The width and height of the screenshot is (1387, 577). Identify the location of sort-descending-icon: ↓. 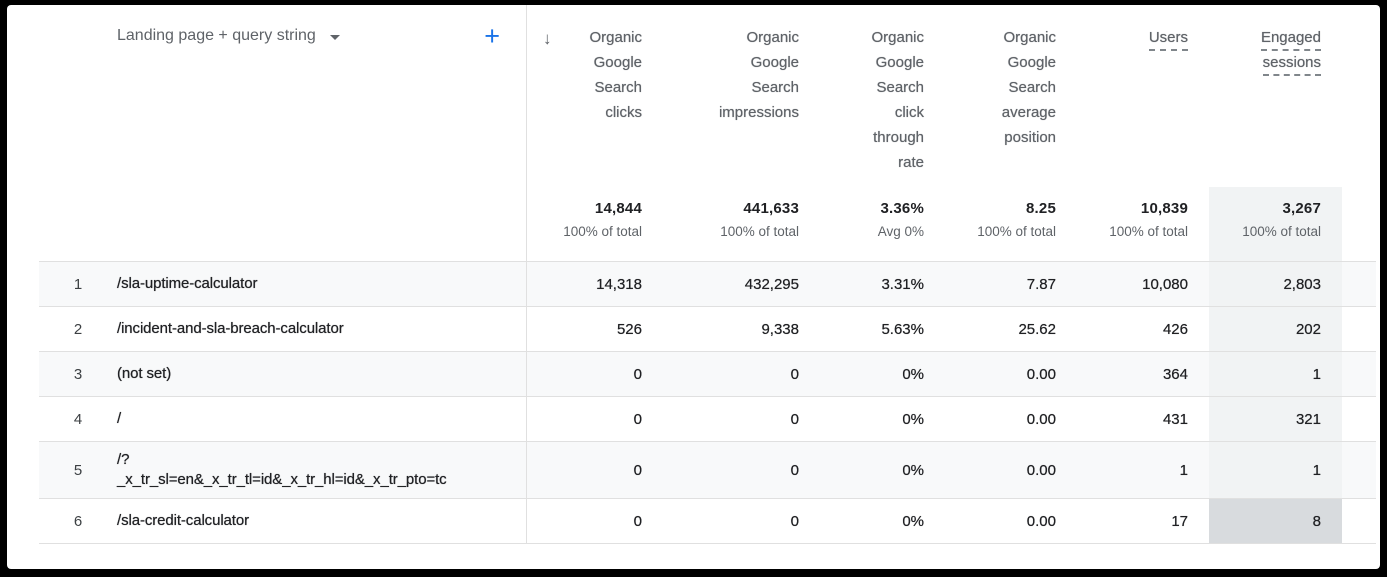
(547, 38).